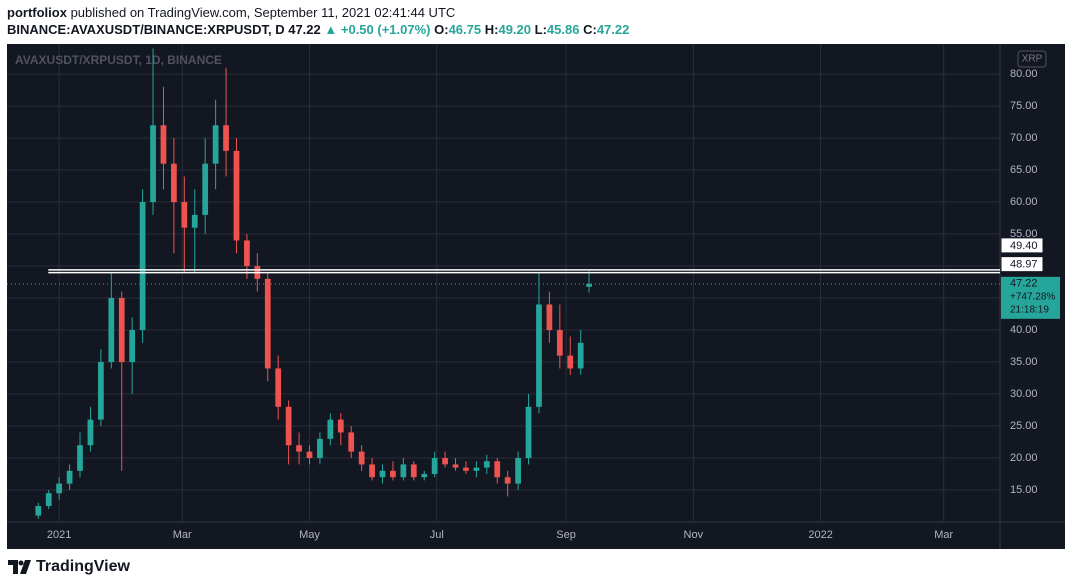 The image size is (1073, 587). Describe the element at coordinates (304, 29) in the screenshot. I see `last: 47.22` at that location.